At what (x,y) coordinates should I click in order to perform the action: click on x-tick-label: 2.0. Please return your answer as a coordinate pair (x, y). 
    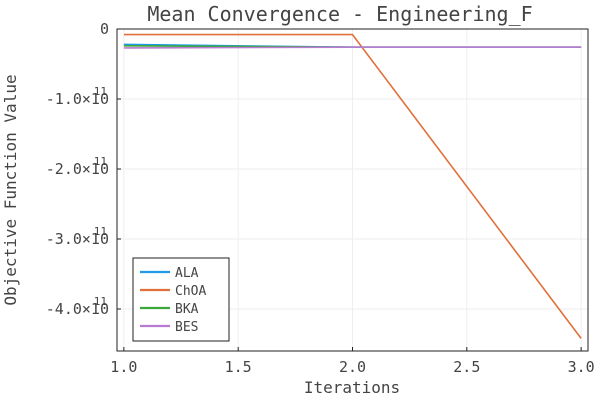
    Looking at the image, I should click on (352, 367).